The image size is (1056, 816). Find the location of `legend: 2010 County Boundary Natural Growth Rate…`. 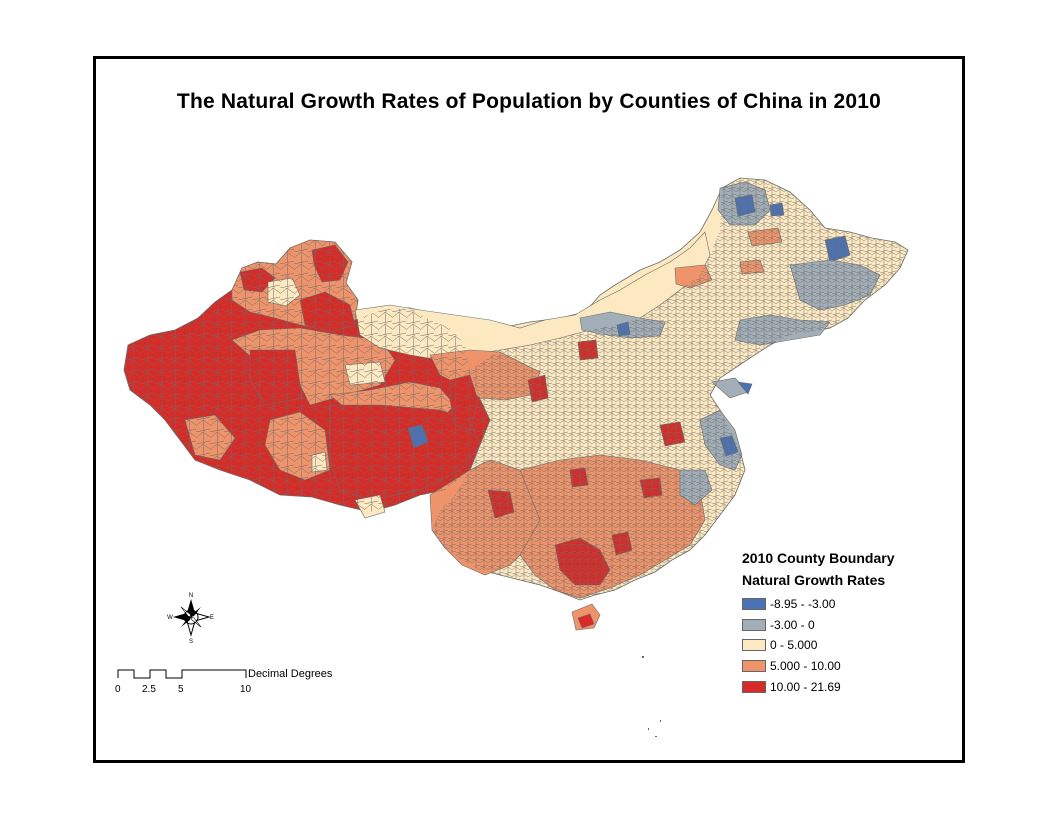

legend: 2010 County Boundary Natural Growth Rate… is located at coordinates (818, 623).